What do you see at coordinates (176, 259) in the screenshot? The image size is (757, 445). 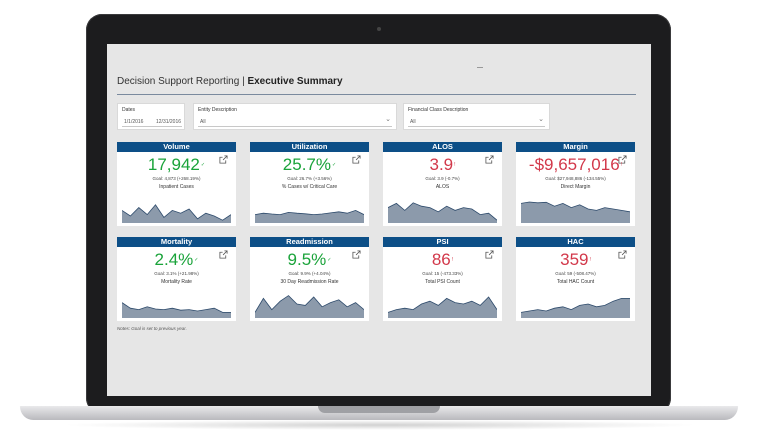 I see `kpi-value: 2.4%✓` at bounding box center [176, 259].